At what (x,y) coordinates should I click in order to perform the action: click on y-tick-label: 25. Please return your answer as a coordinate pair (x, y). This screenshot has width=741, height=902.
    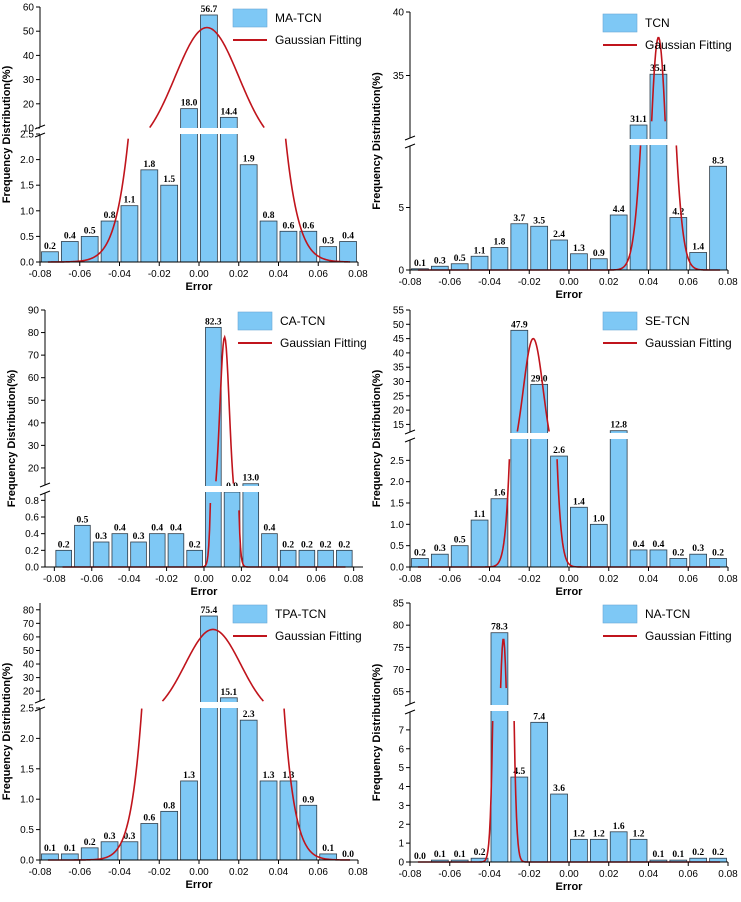
    Looking at the image, I should click on (399, 396).